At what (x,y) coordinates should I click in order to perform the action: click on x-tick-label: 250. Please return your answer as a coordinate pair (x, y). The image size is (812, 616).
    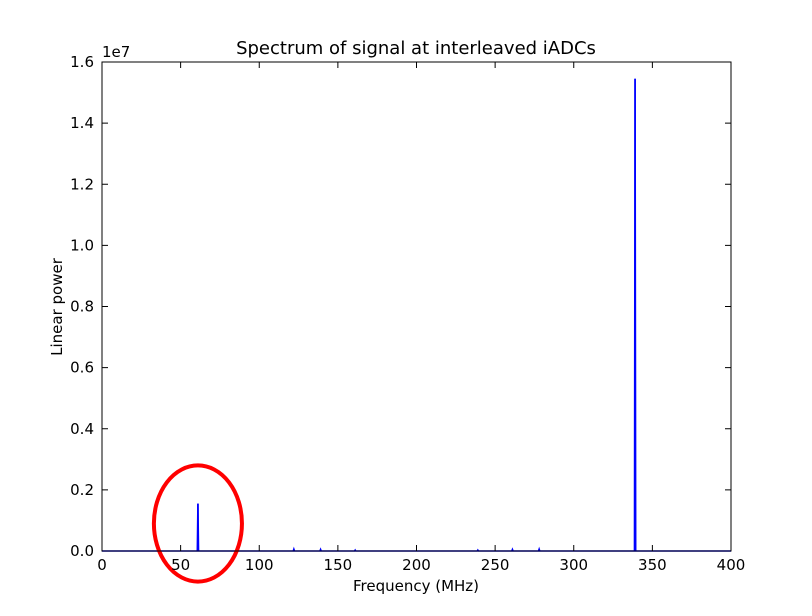
    Looking at the image, I should click on (495, 565).